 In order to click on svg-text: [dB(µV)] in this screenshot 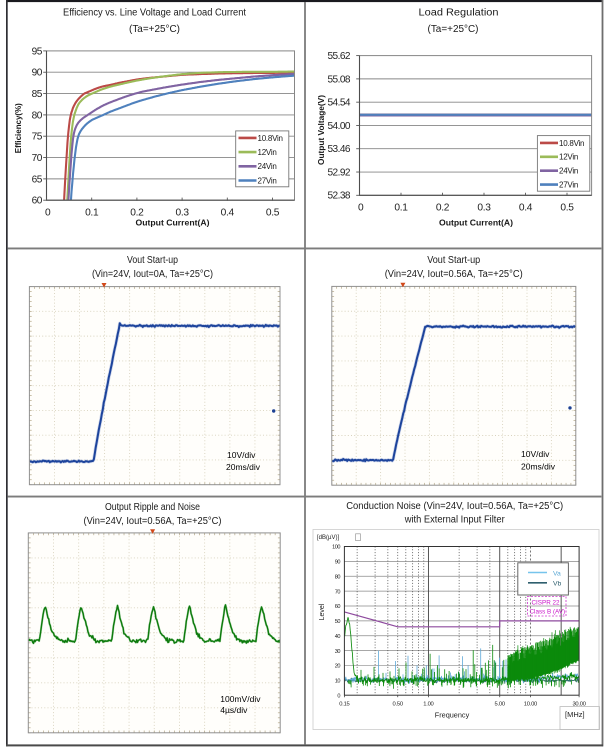, I will do `click(328, 538)`.